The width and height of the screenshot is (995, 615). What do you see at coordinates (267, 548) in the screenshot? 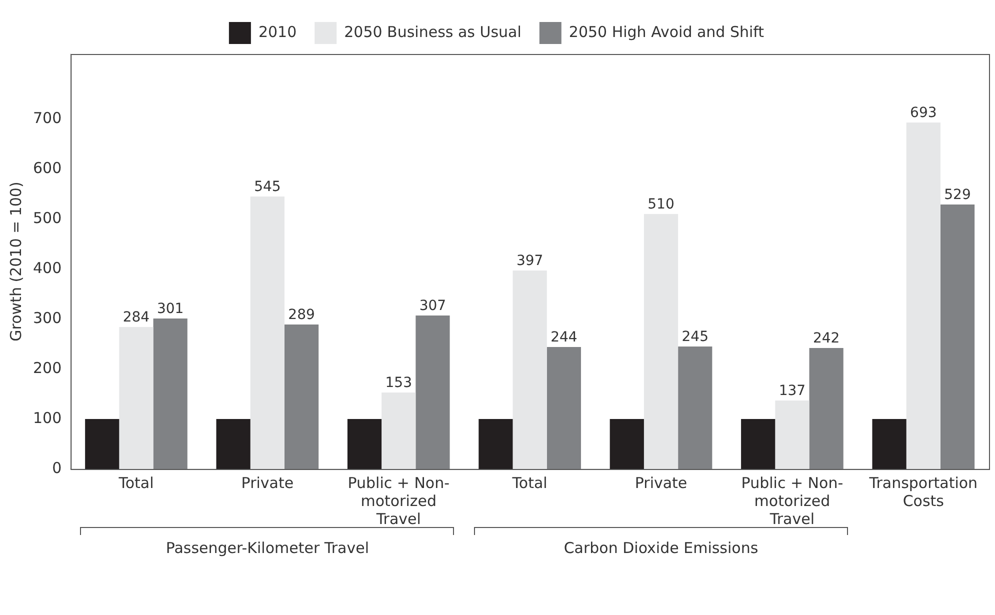
I see `text: Passenger-Kilometer Travel` at bounding box center [267, 548].